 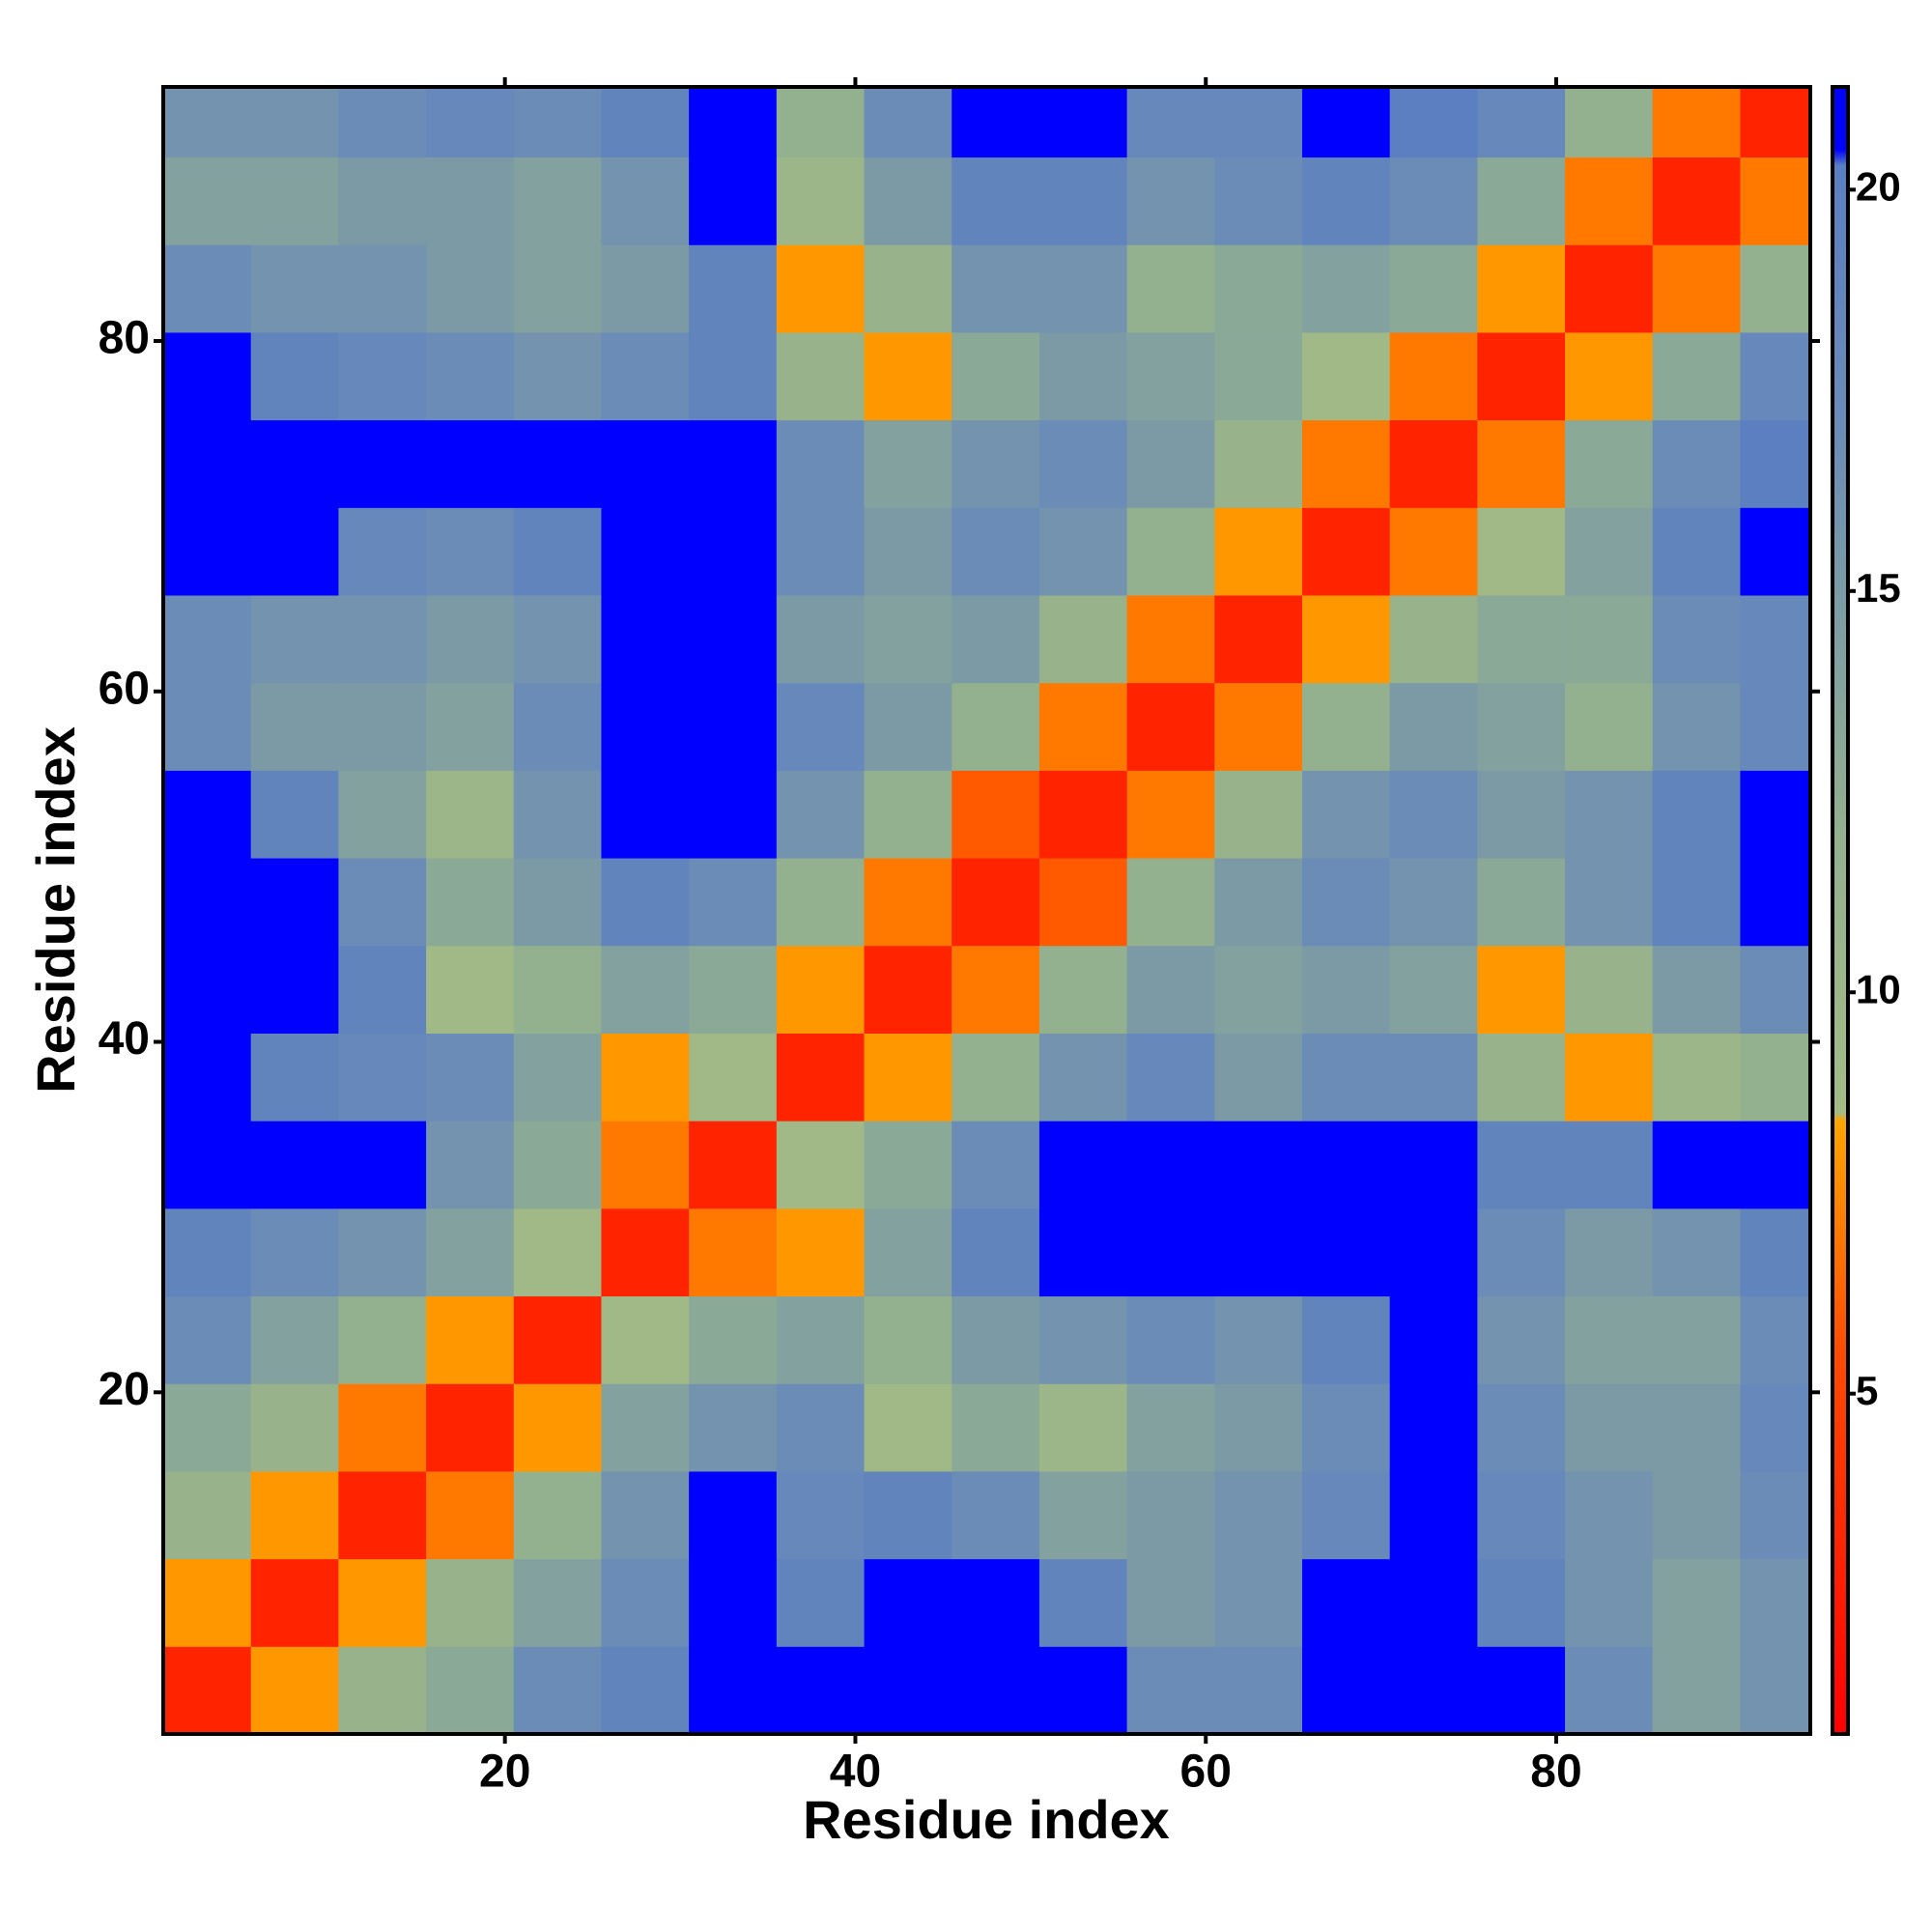 I want to click on x-tick-label: 80, so click(x=1555, y=1772).